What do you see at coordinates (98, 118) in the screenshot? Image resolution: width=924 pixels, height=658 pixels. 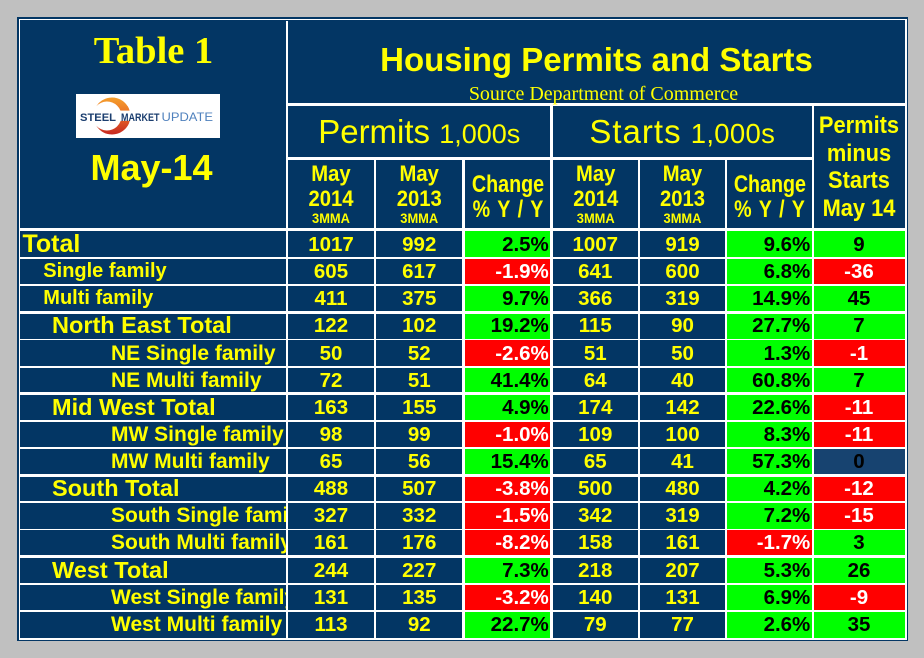 I see `svg-text: STEEL` at bounding box center [98, 118].